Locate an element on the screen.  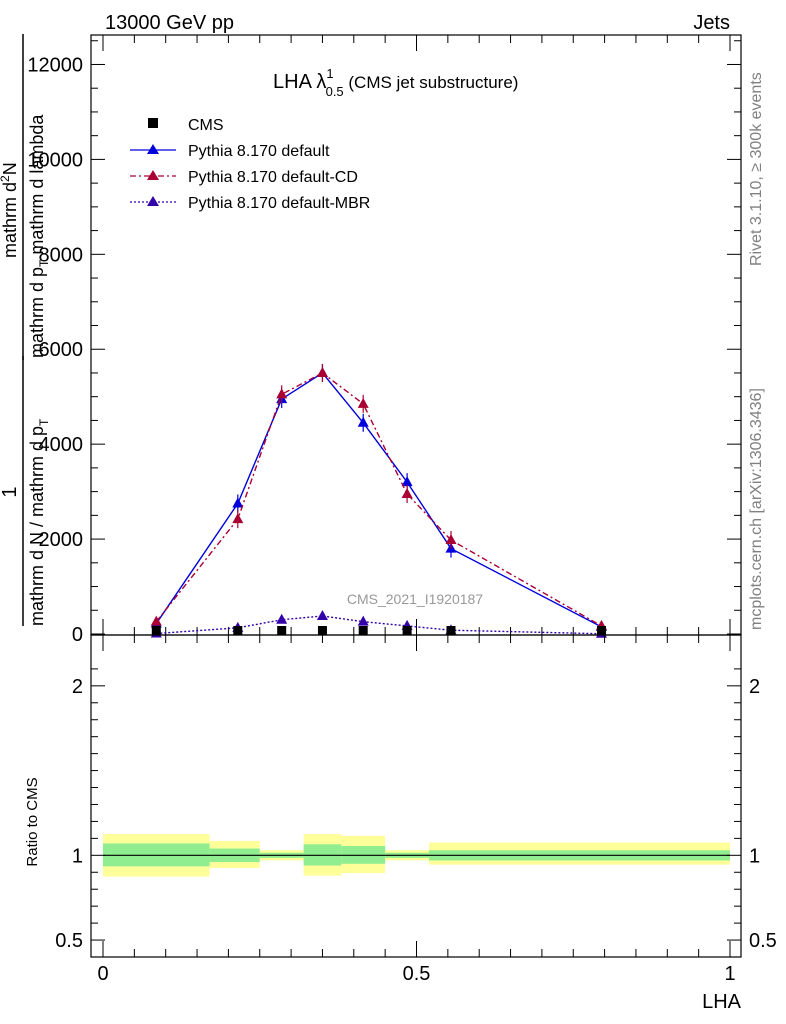
main-ytick-label: 6000 is located at coordinates (61, 350).